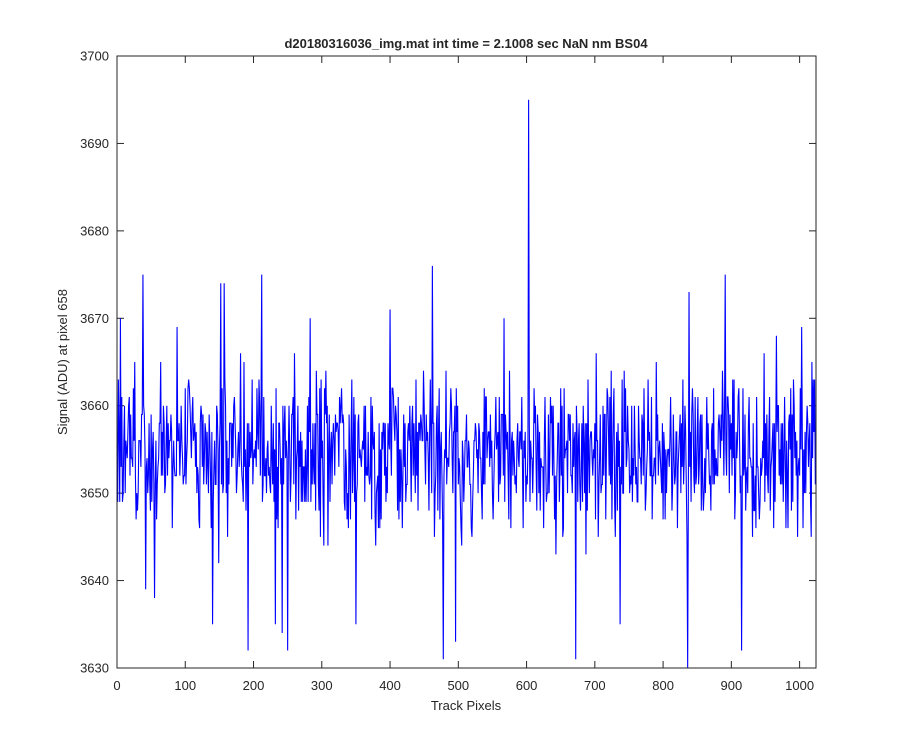  I want to click on y-tick-label: 3630, so click(94, 668).